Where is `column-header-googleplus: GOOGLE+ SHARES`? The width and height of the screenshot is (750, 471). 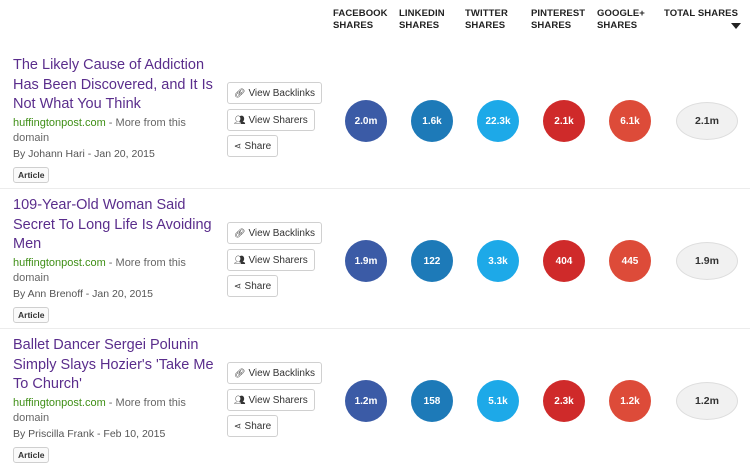
column-header-googleplus: GOOGLE+ SHARES is located at coordinates (621, 19).